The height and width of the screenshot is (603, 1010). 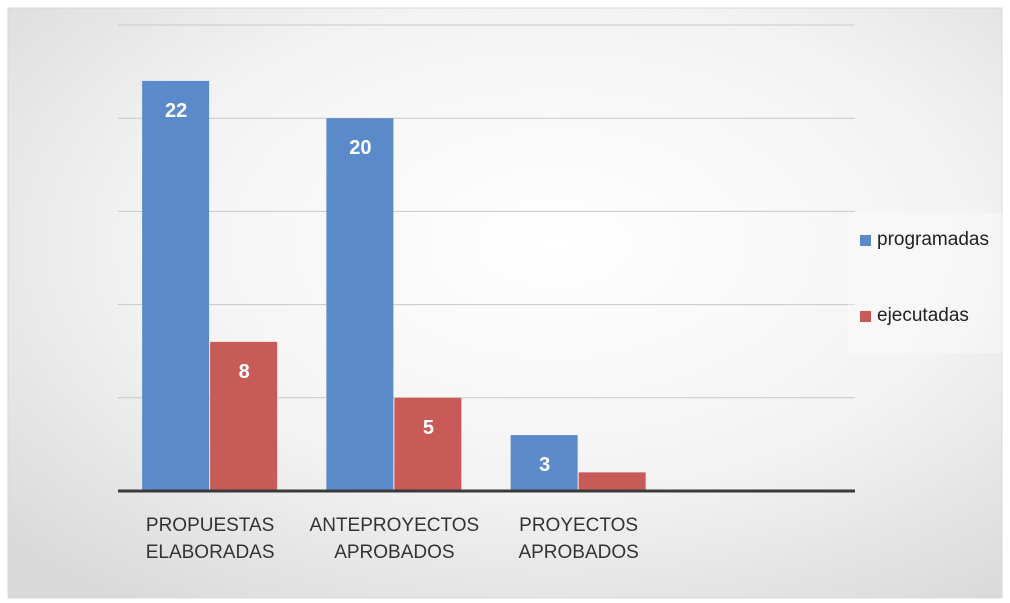 I want to click on legend-item-ejecutadas: ejecutadas, so click(x=914, y=316).